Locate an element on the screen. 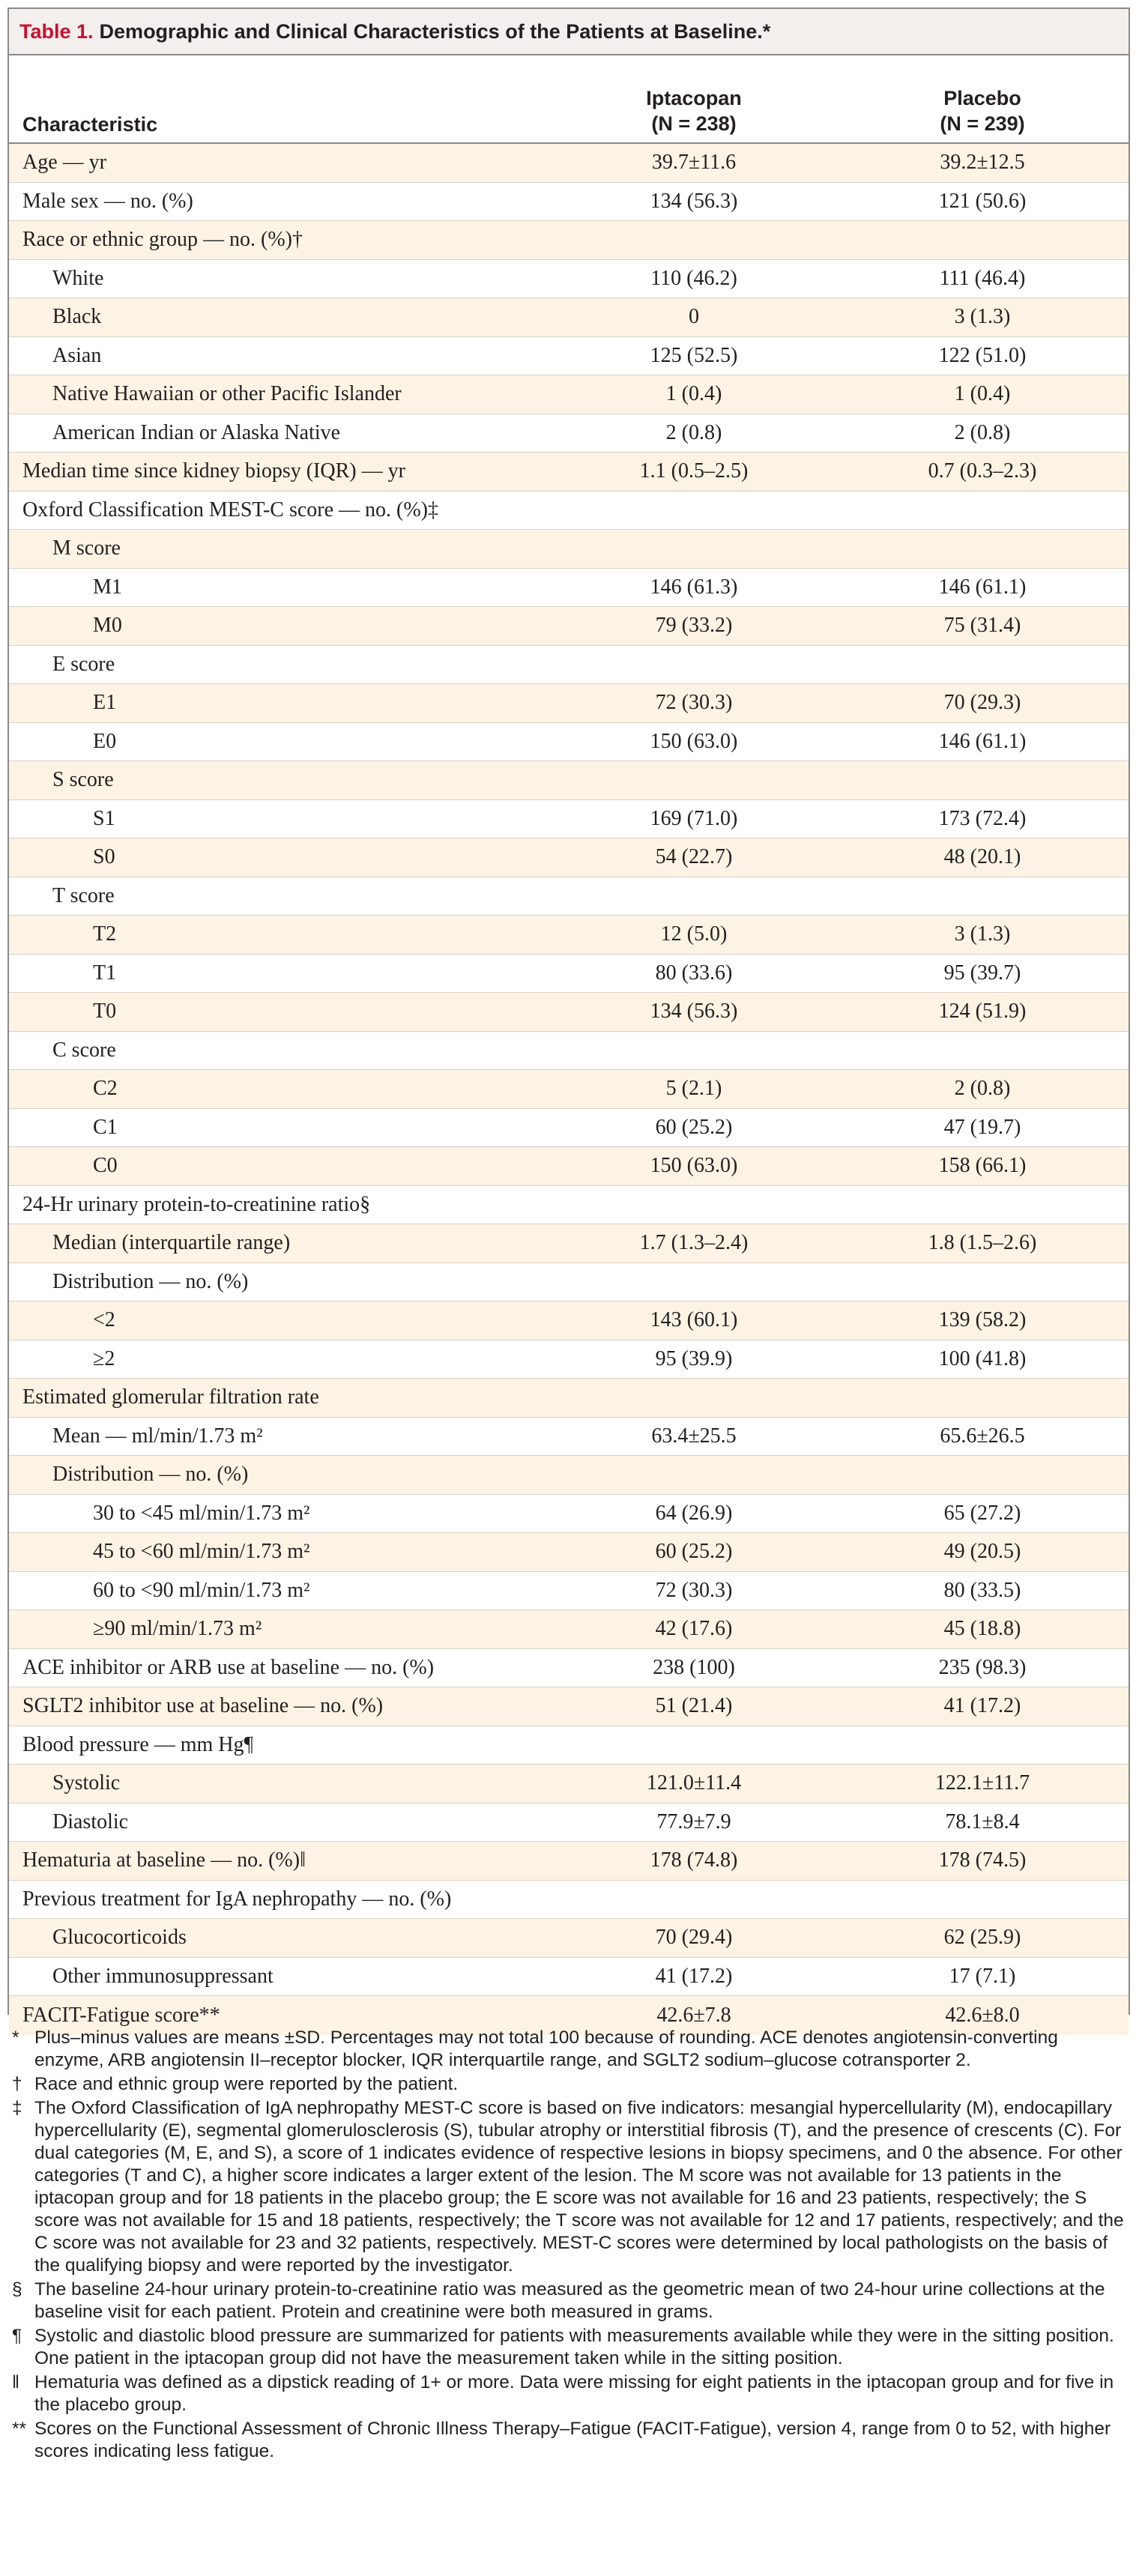  placebo-value: 111 (46.4) is located at coordinates (983, 278).